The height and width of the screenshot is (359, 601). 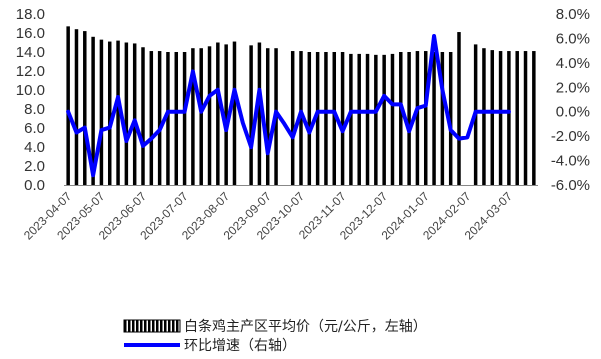 What do you see at coordinates (573, 87) in the screenshot?
I see `right-tick-label: 2.0%` at bounding box center [573, 87].